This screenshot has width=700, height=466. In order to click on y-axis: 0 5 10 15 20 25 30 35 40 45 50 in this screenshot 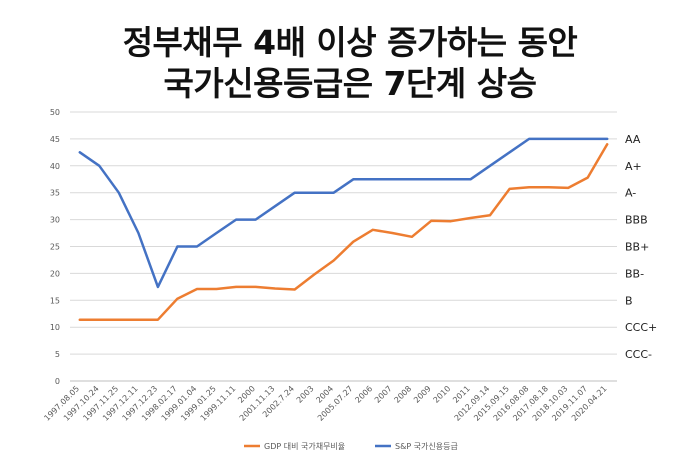, I will do `click(55, 247)`.